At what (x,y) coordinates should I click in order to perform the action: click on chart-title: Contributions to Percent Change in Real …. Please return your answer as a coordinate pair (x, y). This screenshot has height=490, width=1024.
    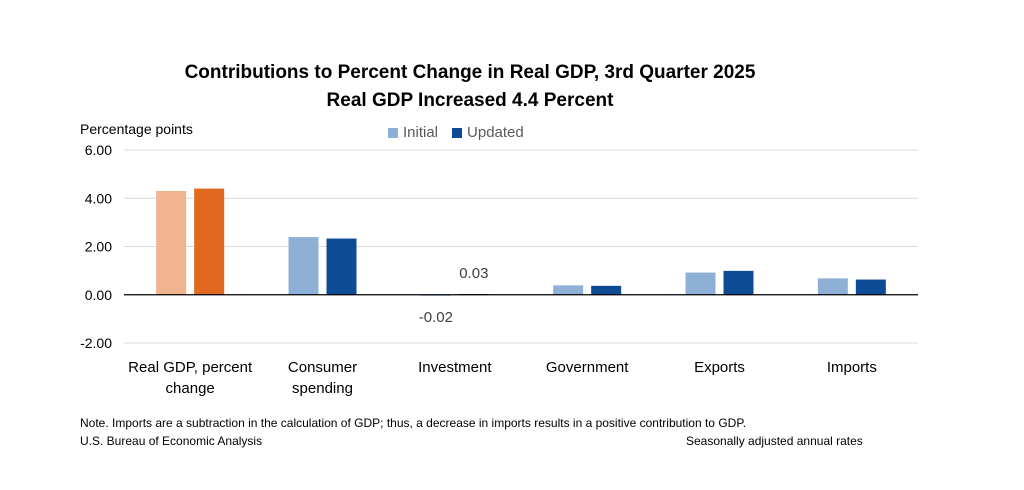
    Looking at the image, I should click on (470, 72).